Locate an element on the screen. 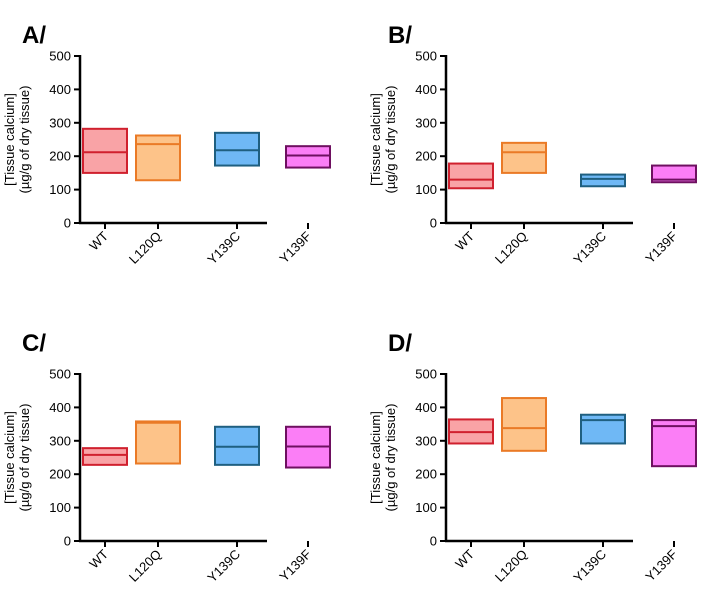  panel-label: D/ is located at coordinates (400, 343).